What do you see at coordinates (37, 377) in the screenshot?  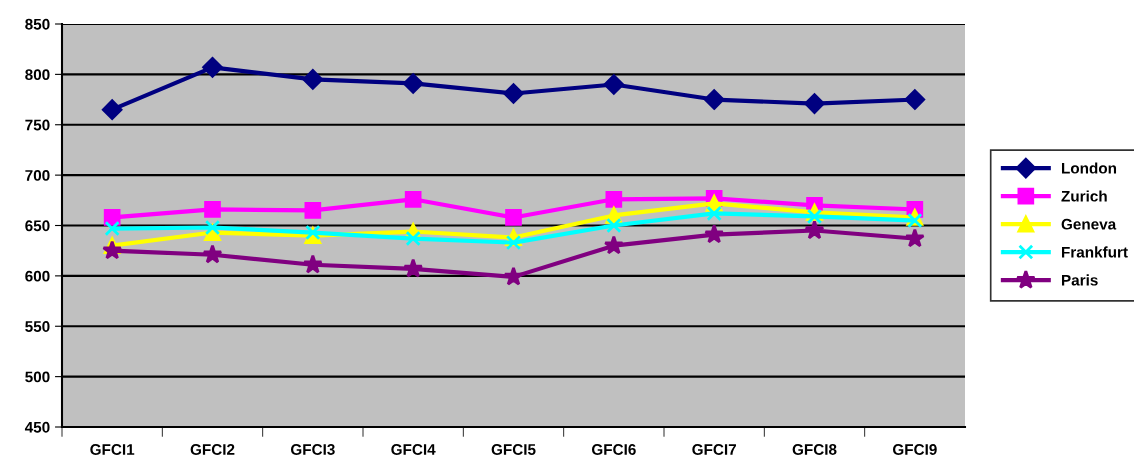 I see `y-tick-label: 500` at bounding box center [37, 377].